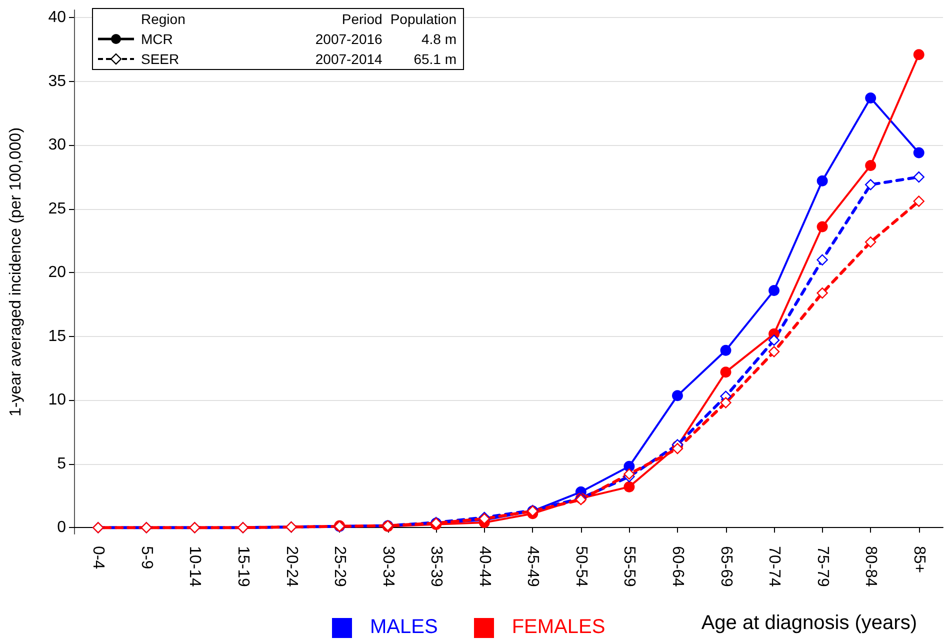 This screenshot has height=644, width=947. Describe the element at coordinates (362, 19) in the screenshot. I see `annotation: Period` at that location.